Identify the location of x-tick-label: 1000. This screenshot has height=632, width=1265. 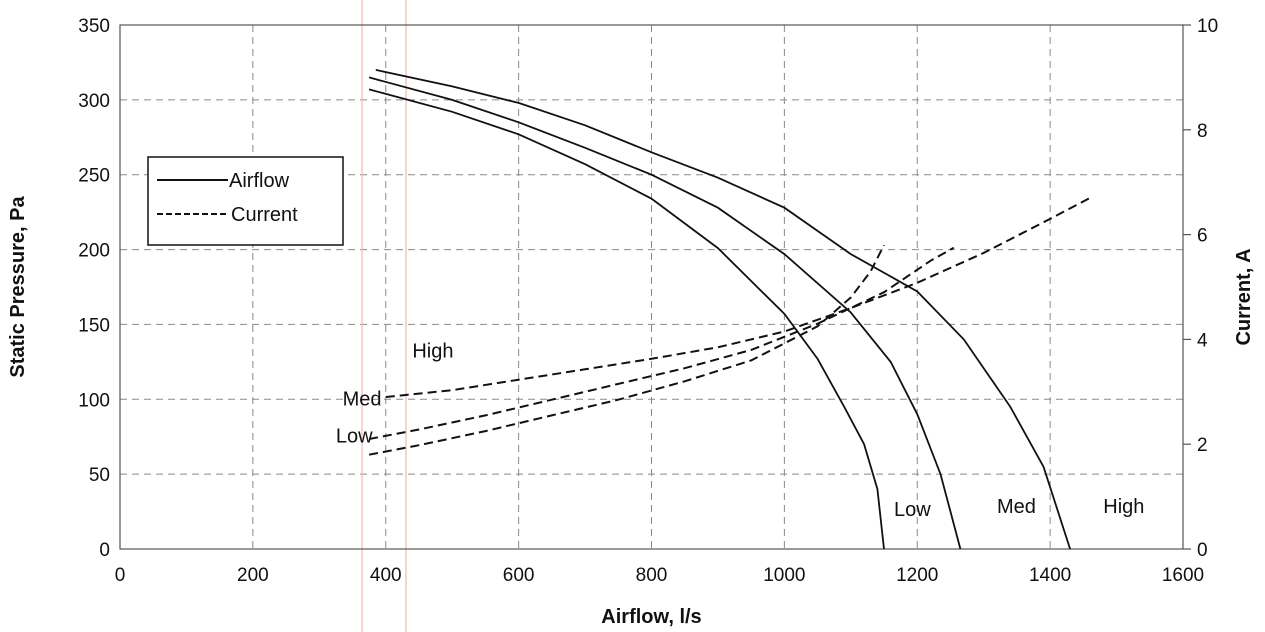
(784, 575).